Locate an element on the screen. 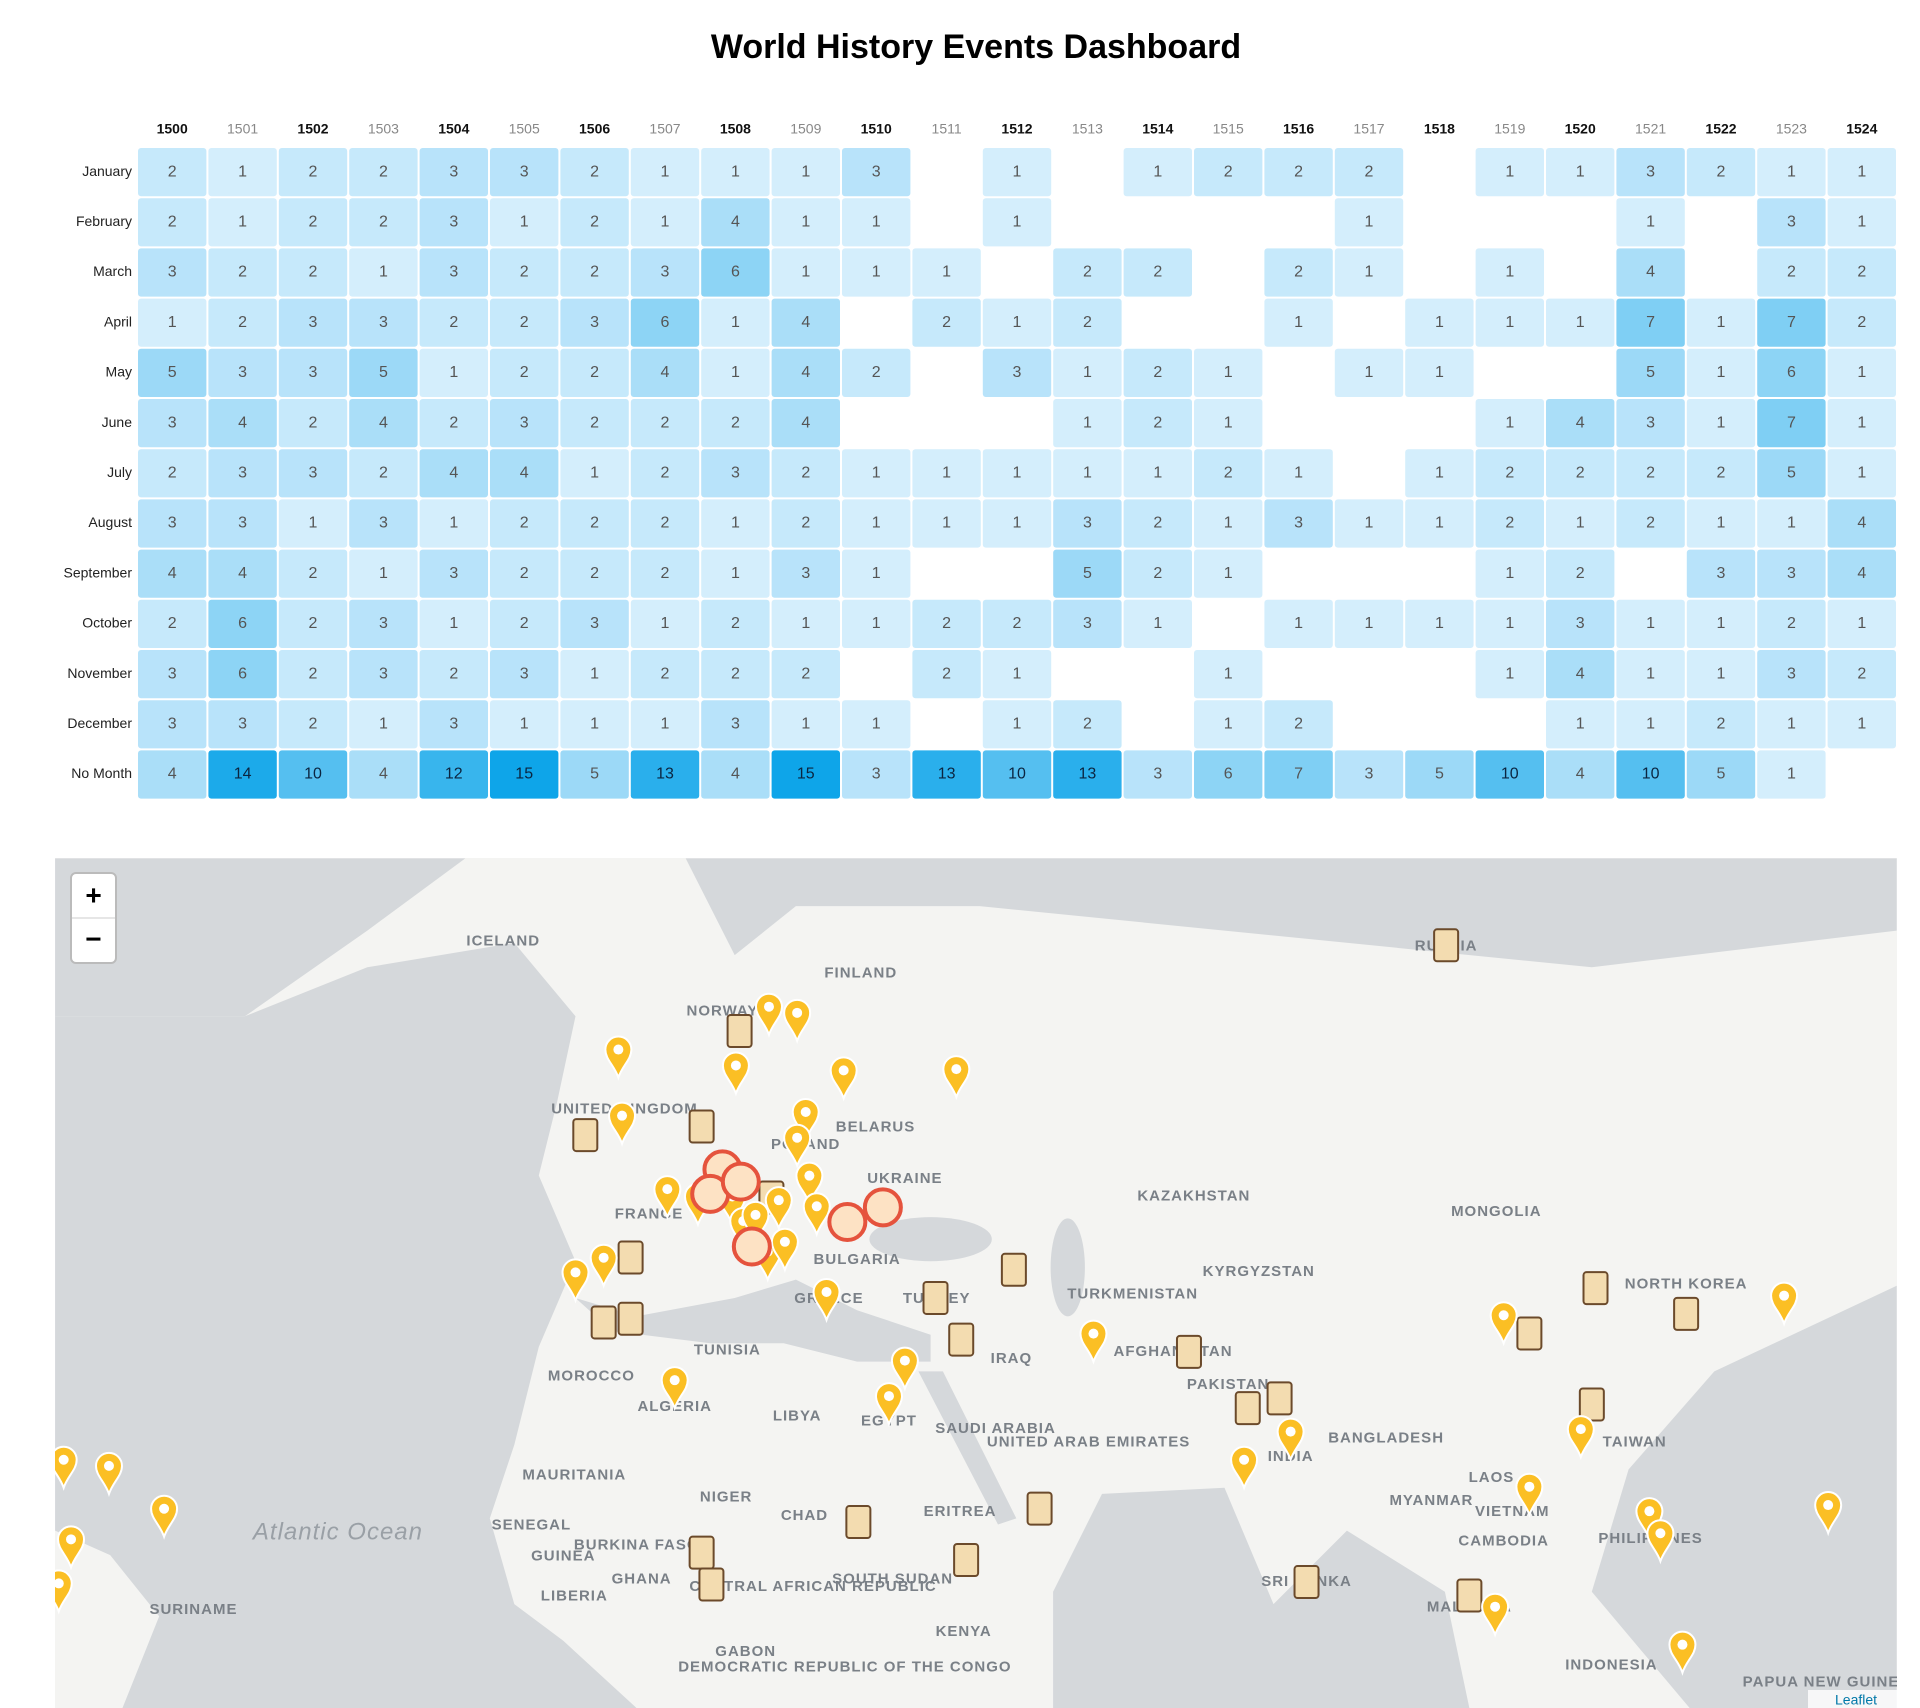  country-label: IRAQ is located at coordinates (1012, 1358).